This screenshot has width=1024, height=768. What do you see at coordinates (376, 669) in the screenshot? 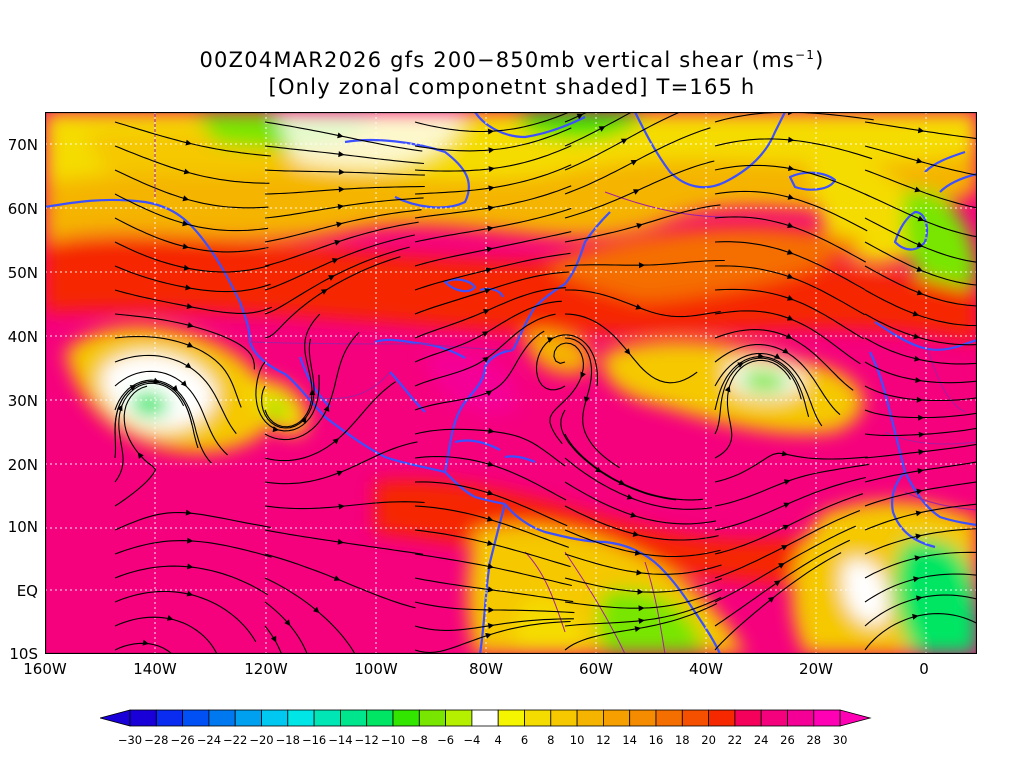
I see `lon-label-100w: 100W` at bounding box center [376, 669].